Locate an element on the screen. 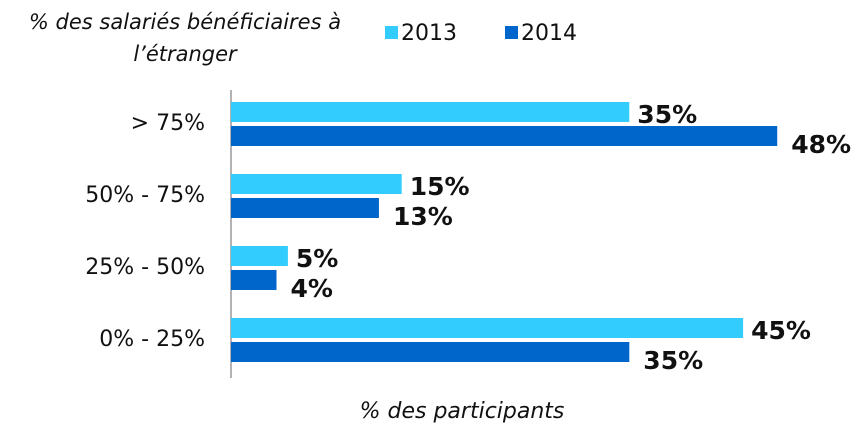 The width and height of the screenshot is (859, 436). y-tick-label: 0% - 25% is located at coordinates (152, 339).